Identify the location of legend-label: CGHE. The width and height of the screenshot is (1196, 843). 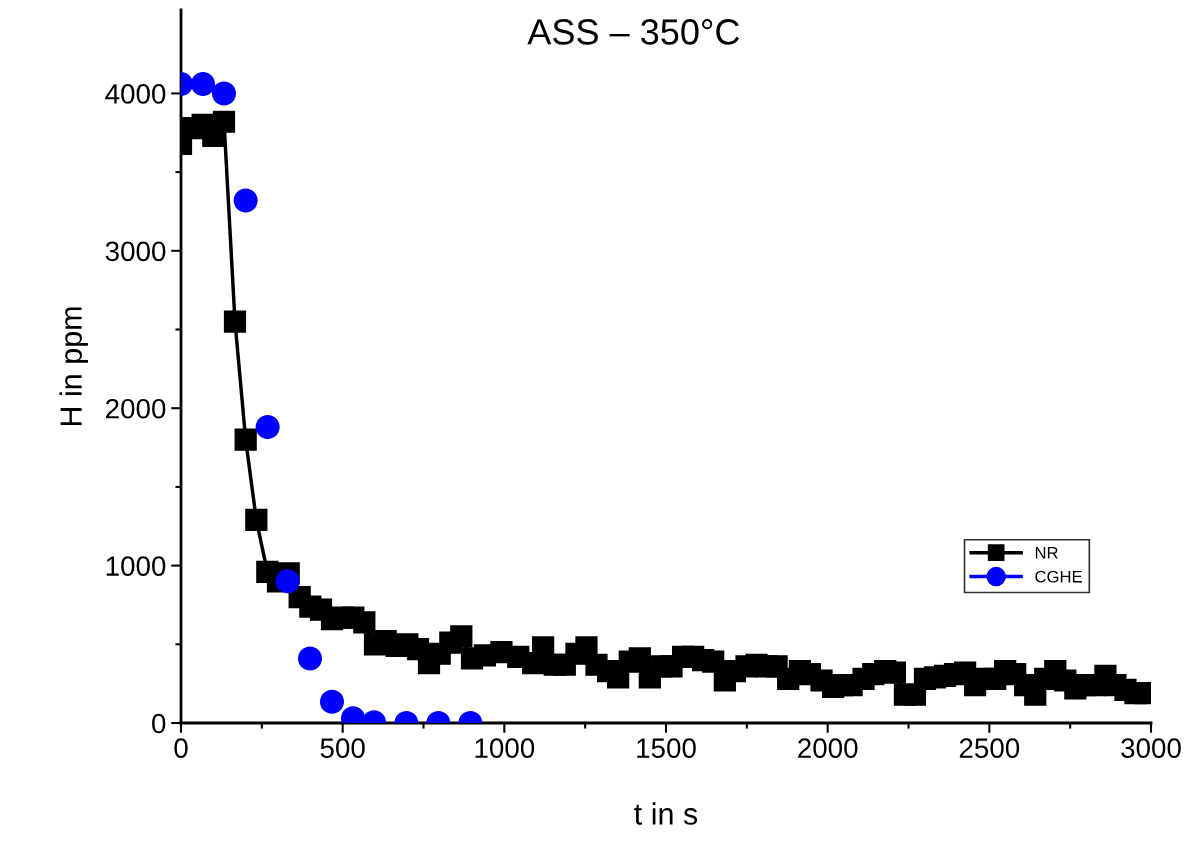
(1058, 576).